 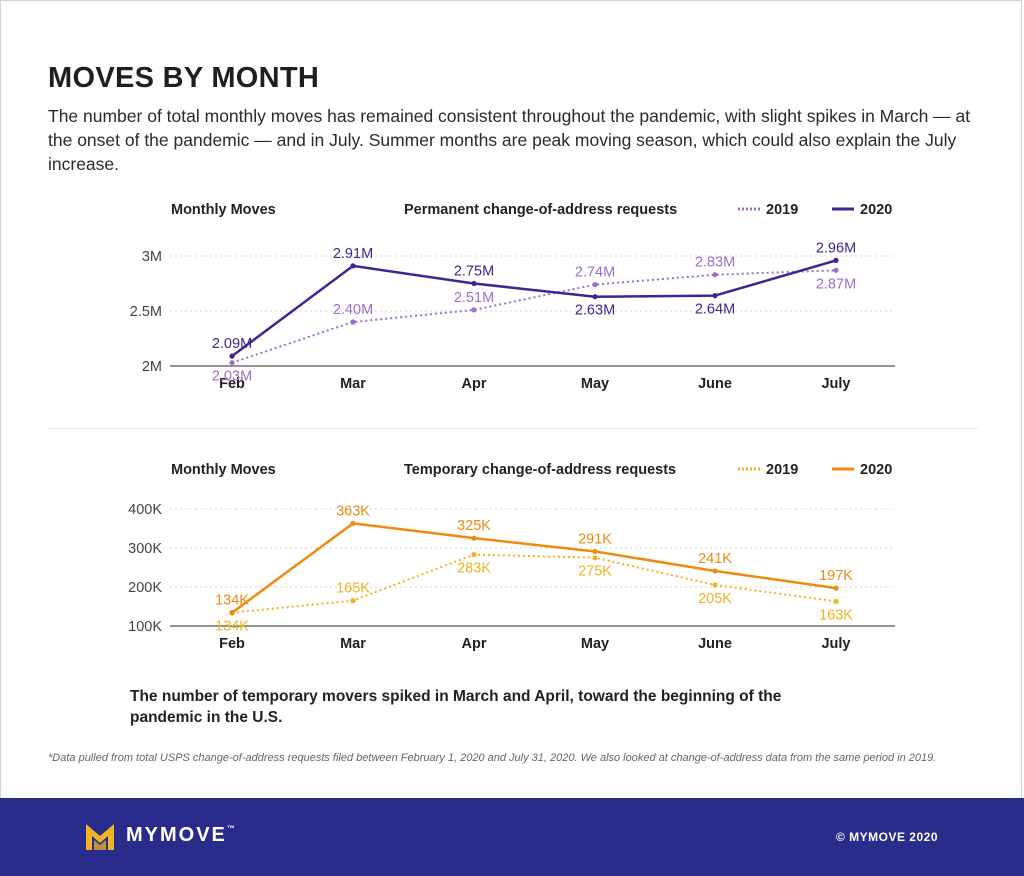 I want to click on chart-divider, so click(x=513, y=428).